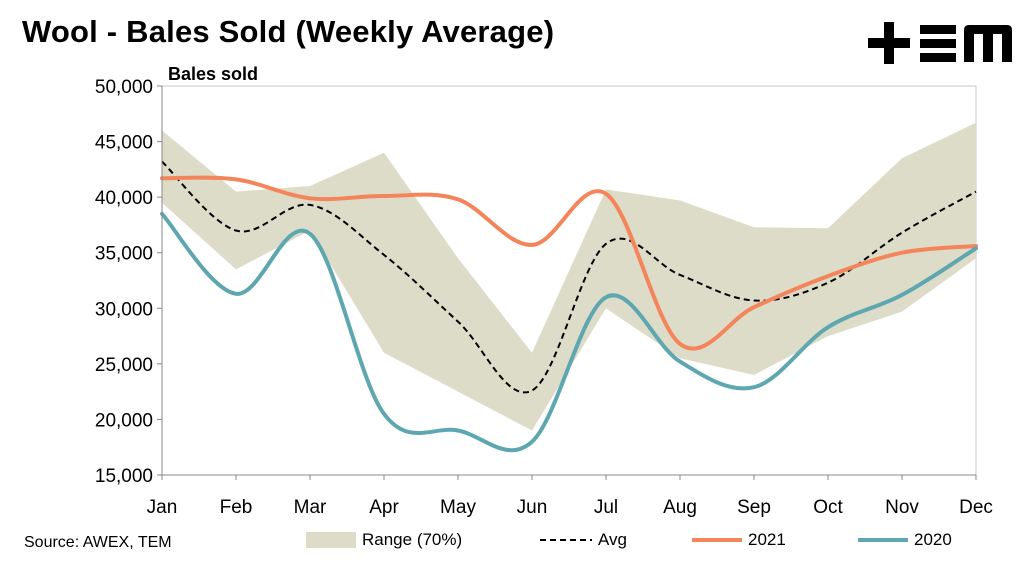 The image size is (1024, 571). Describe the element at coordinates (767, 539) in the screenshot. I see `legend-label-2021: 2021` at that location.